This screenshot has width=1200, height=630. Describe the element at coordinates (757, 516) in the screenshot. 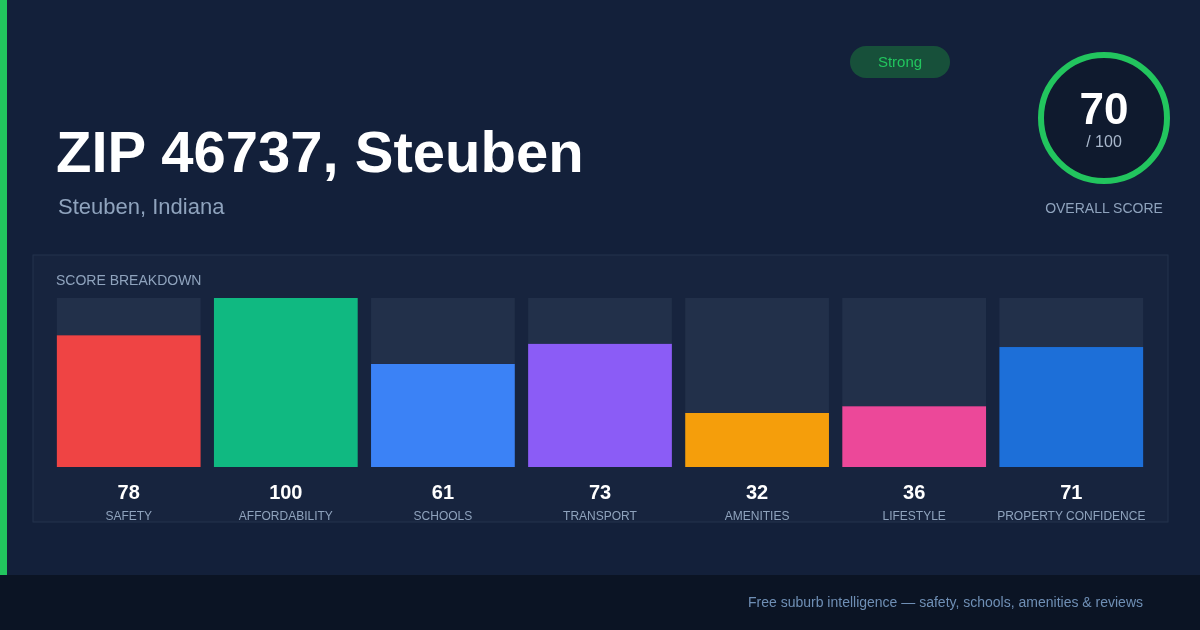

I see `x-tick-label: AMENITIES` at that location.